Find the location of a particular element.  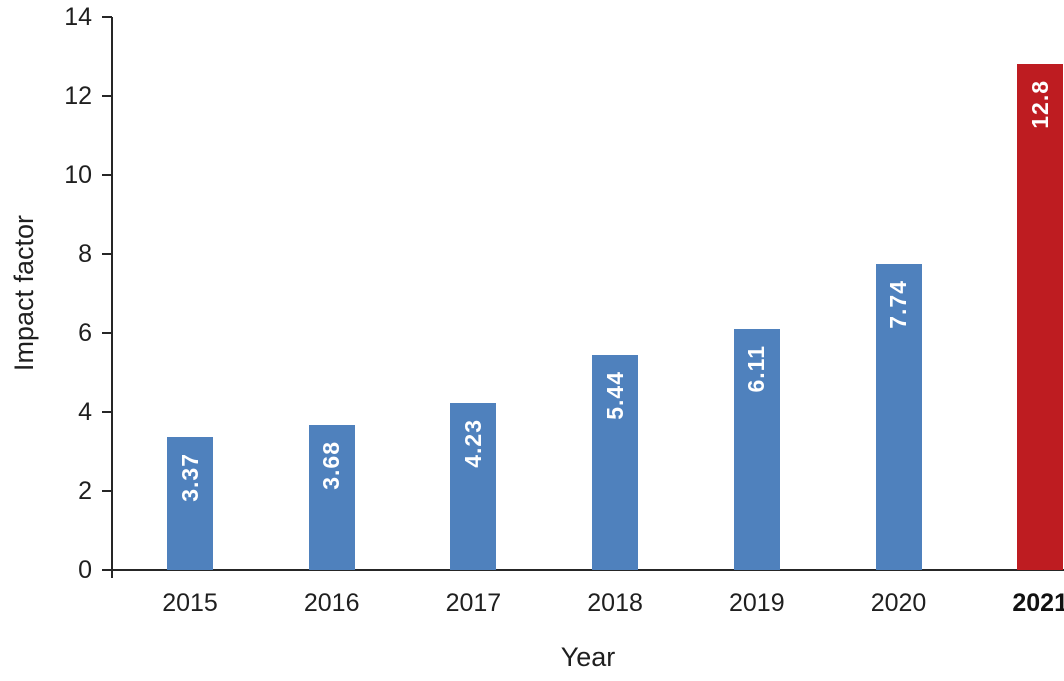

bar-2019 is located at coordinates (756, 449).